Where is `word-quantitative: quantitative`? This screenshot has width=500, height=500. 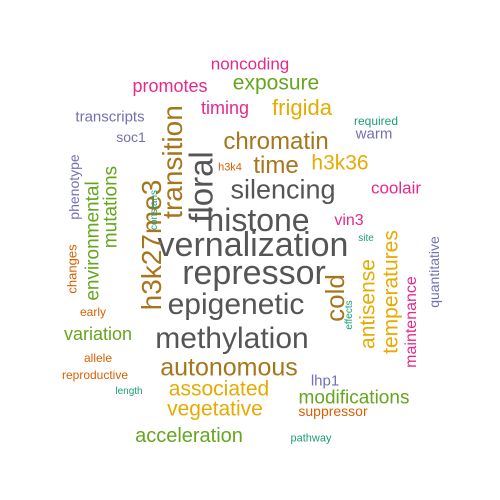
word-quantitative: quantitative is located at coordinates (434, 272).